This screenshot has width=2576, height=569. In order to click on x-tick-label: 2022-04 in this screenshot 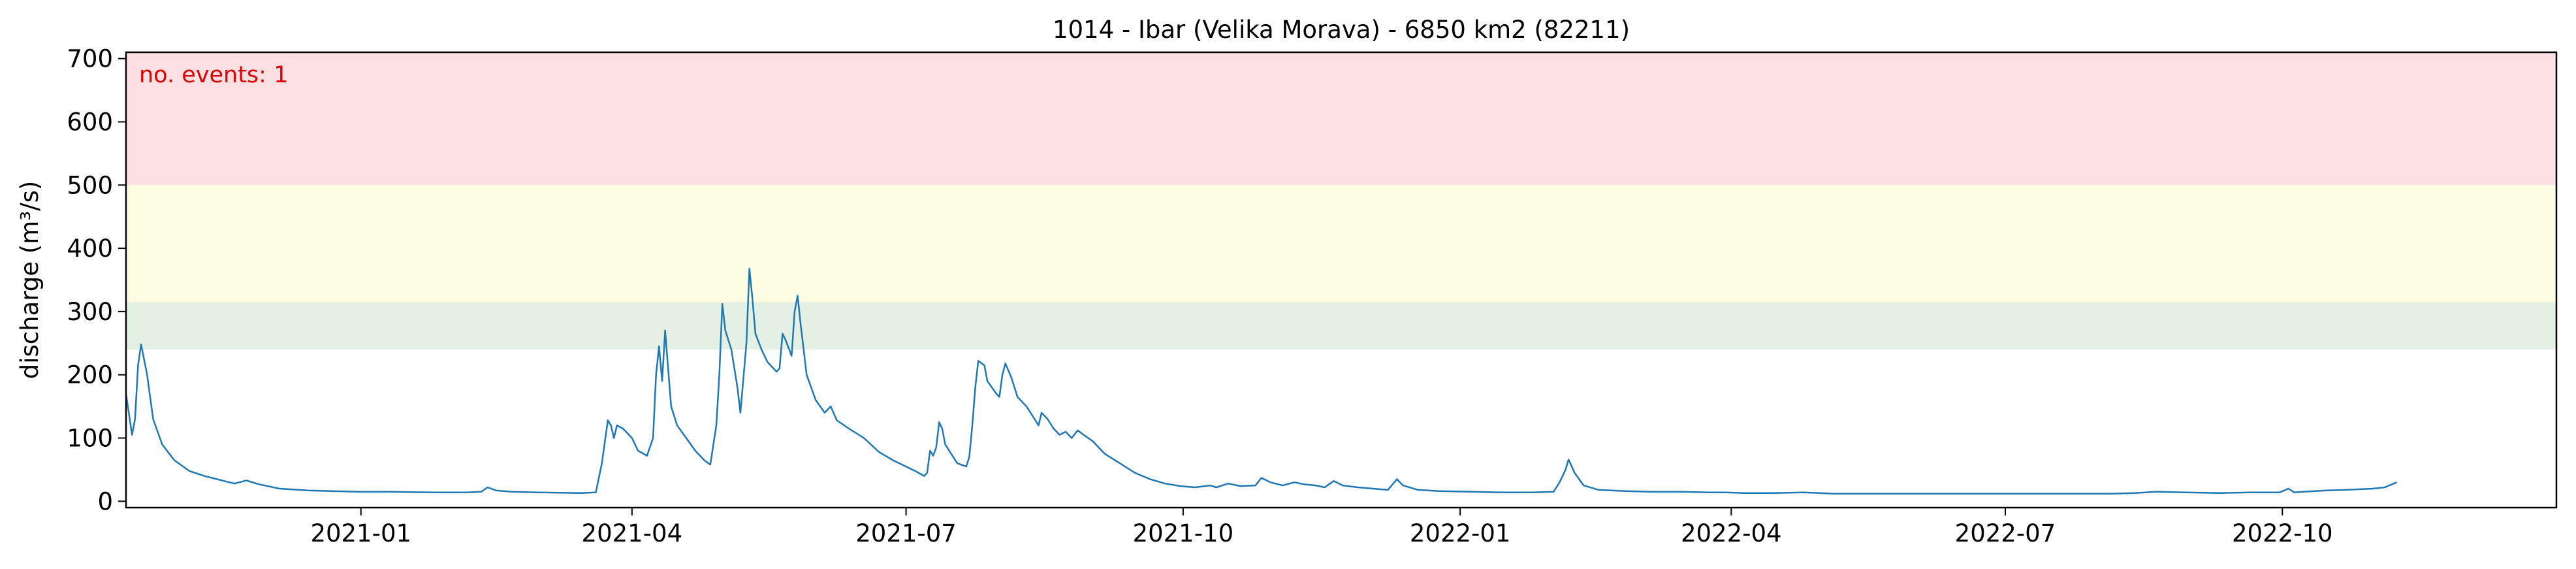, I will do `click(1731, 533)`.